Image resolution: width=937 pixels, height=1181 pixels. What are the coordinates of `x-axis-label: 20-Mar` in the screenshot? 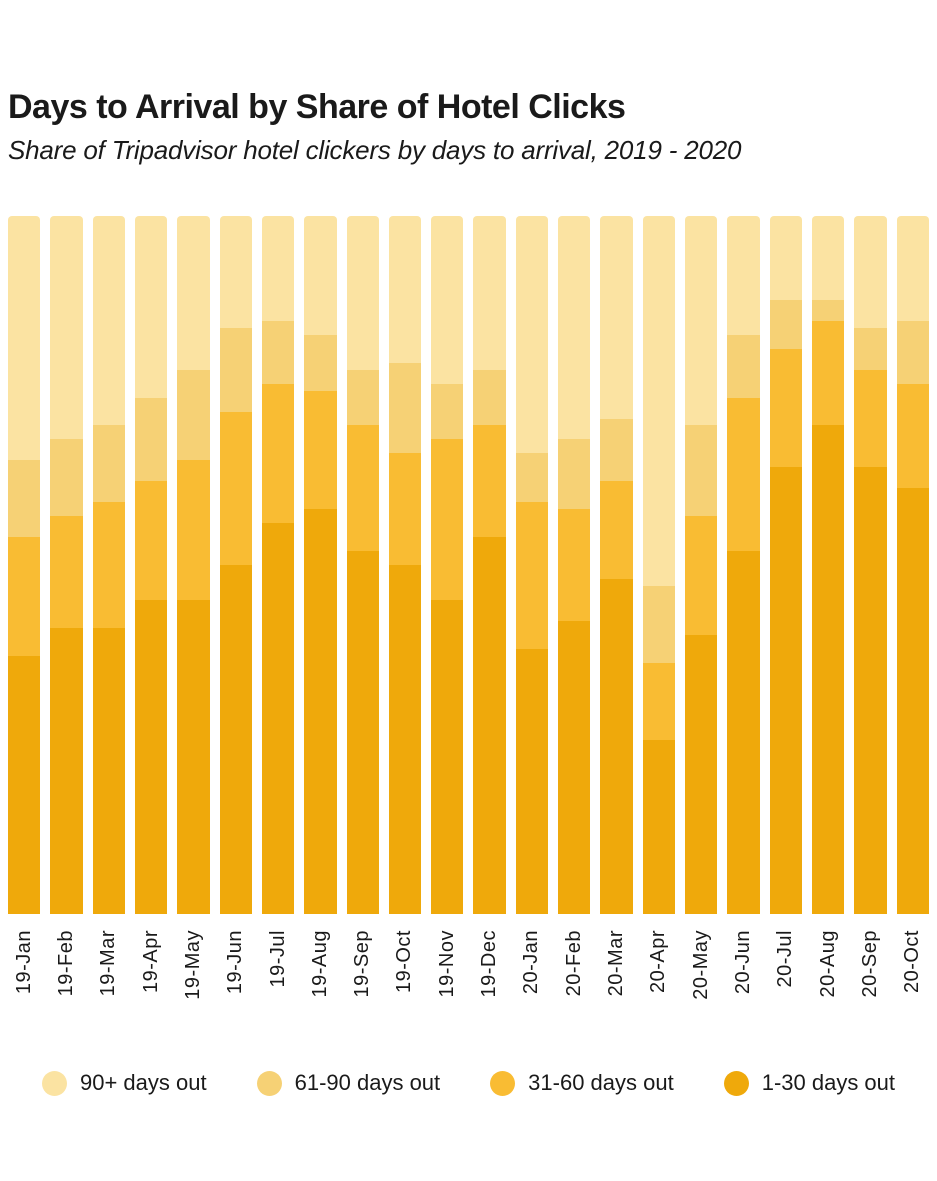 It's located at (616, 982).